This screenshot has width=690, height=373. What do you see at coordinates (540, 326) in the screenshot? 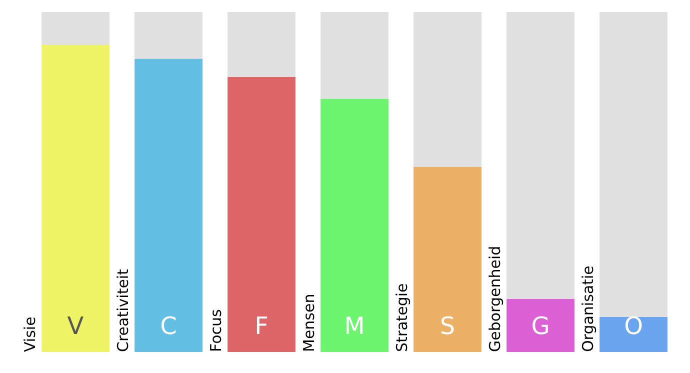
I see `annotation: G` at bounding box center [540, 326].